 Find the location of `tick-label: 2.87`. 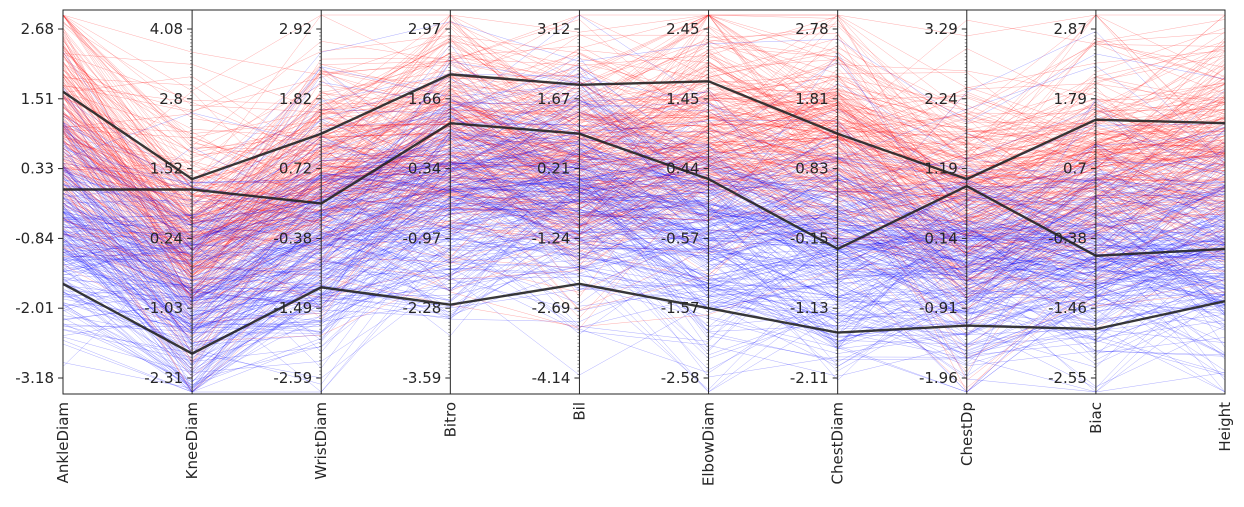

tick-label: 2.87 is located at coordinates (1069, 29).